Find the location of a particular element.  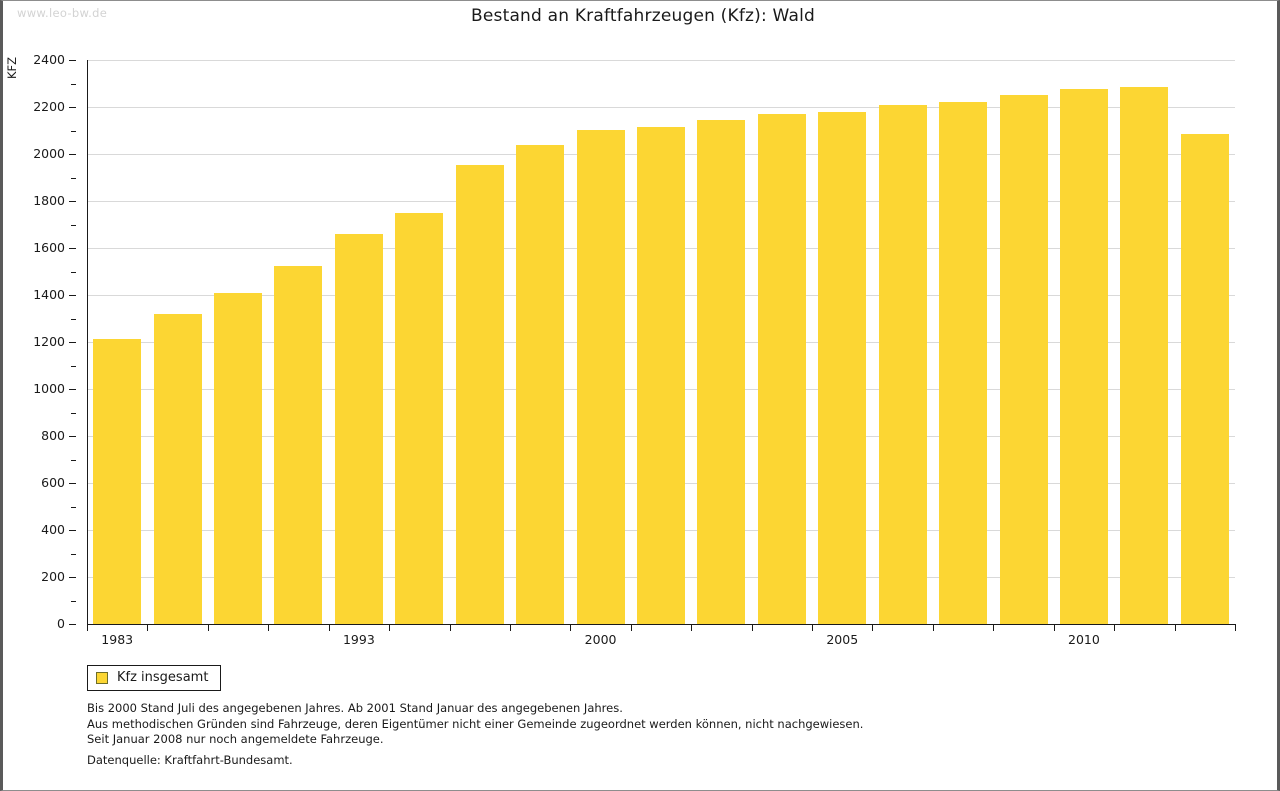

y-tick-label: 2200 is located at coordinates (49, 106).